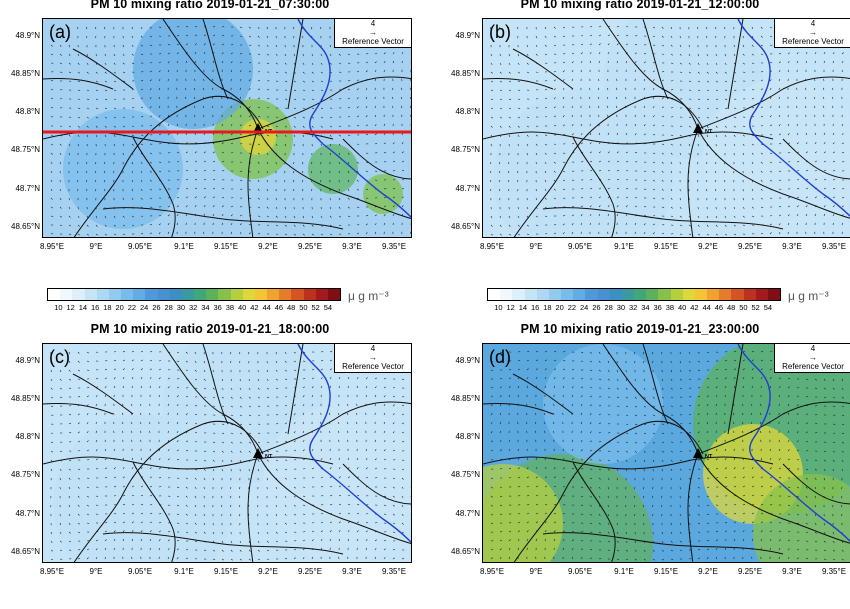 This screenshot has width=850, height=609. Describe the element at coordinates (226, 571) in the screenshot. I see `x-tick-label: 9.15°E` at that location.